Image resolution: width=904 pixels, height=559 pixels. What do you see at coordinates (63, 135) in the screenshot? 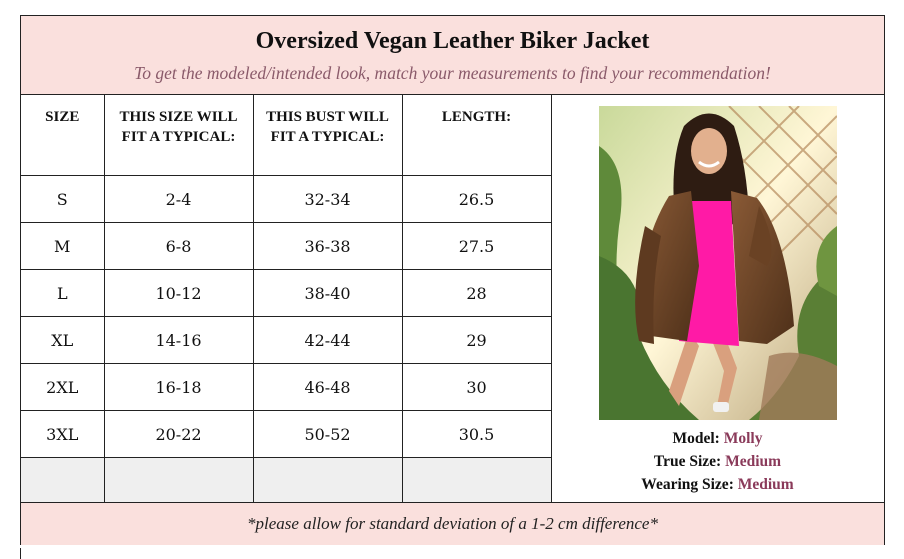
I see `column-header-size: SIZE` at bounding box center [63, 135].